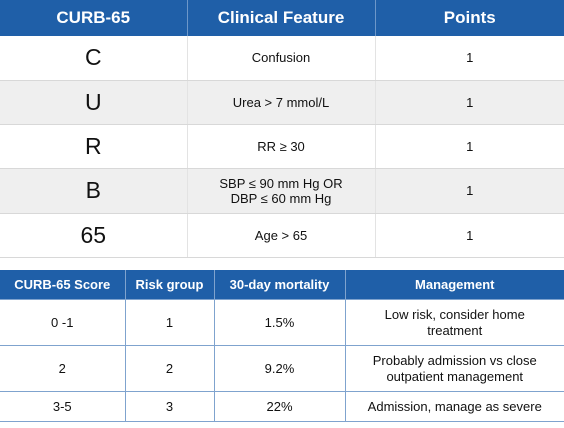 The image size is (564, 428). Describe the element at coordinates (63, 322) in the screenshot. I see `risk-score: 0 -1` at that location.